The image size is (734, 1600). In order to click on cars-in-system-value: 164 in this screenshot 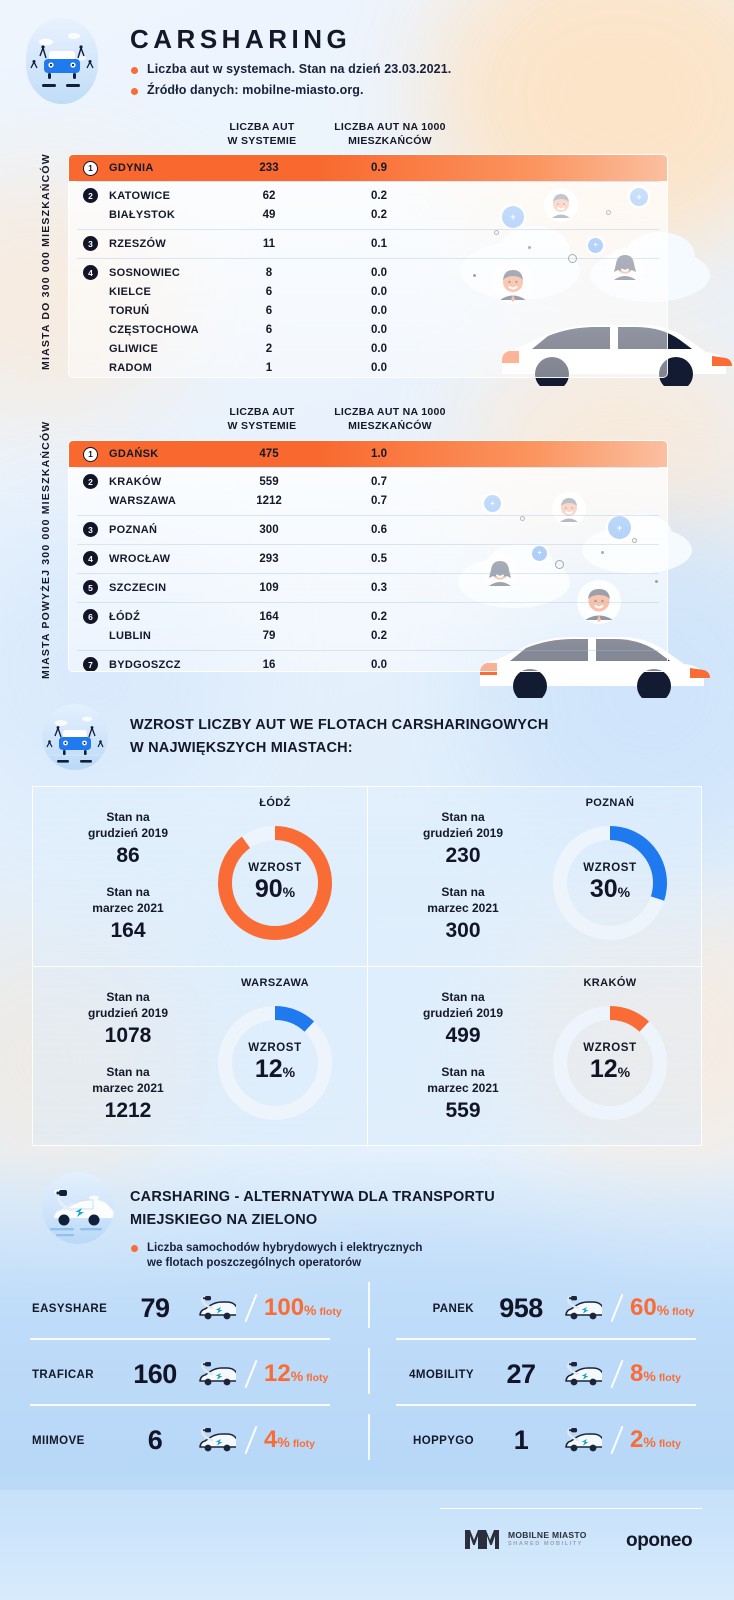, I will do `click(269, 616)`.